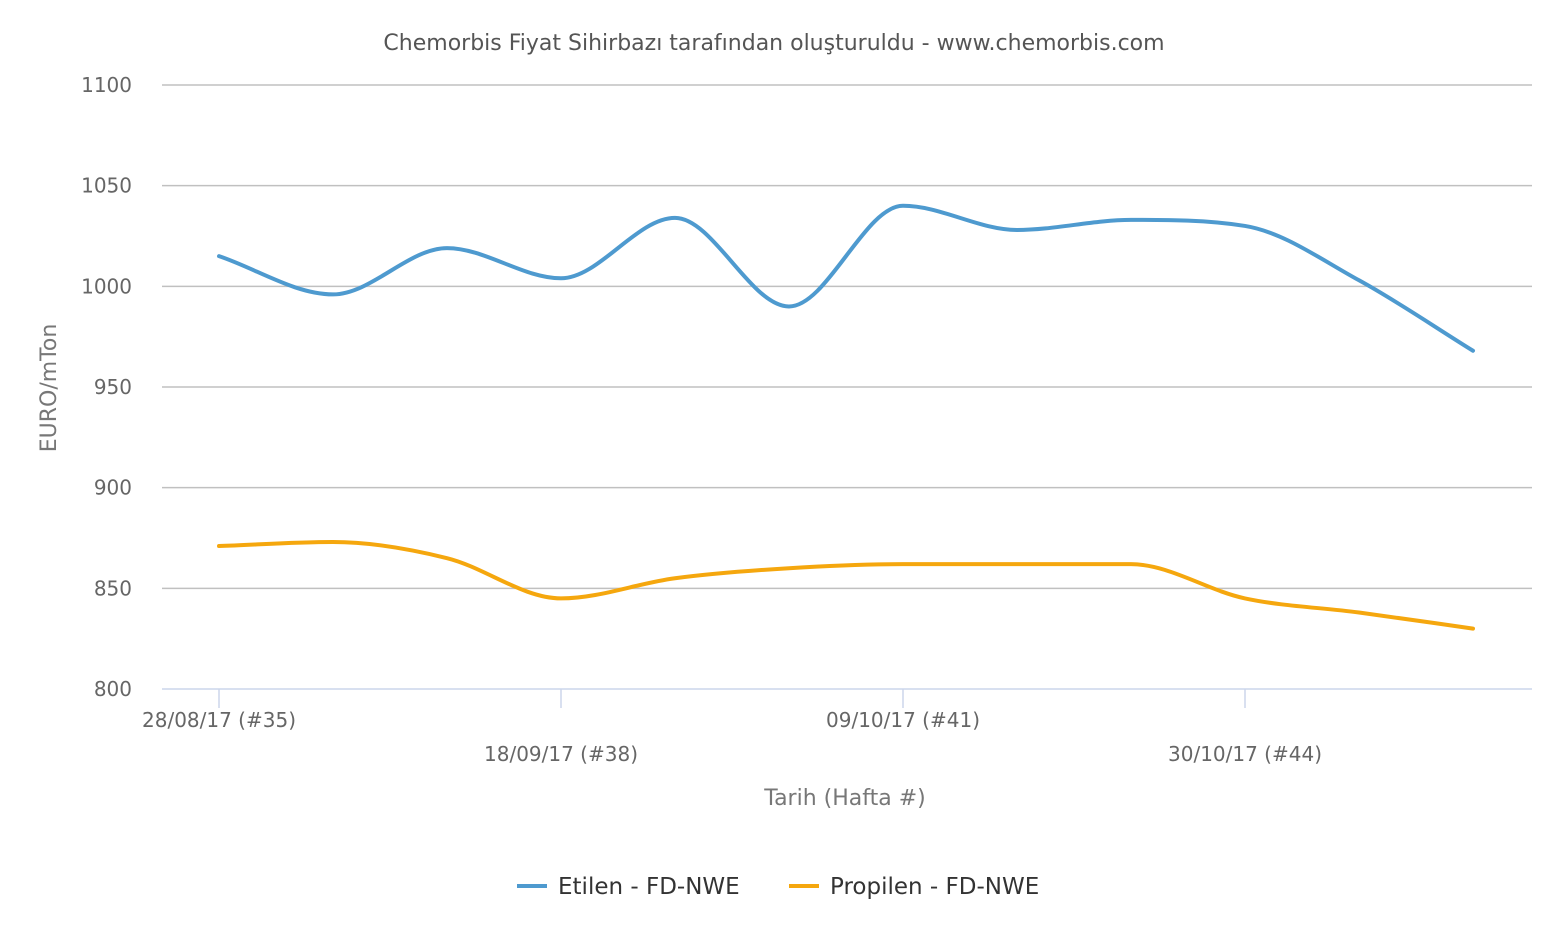 The image size is (1552, 930). Describe the element at coordinates (106, 286) in the screenshot. I see `y-tick-label: 1000` at that location.